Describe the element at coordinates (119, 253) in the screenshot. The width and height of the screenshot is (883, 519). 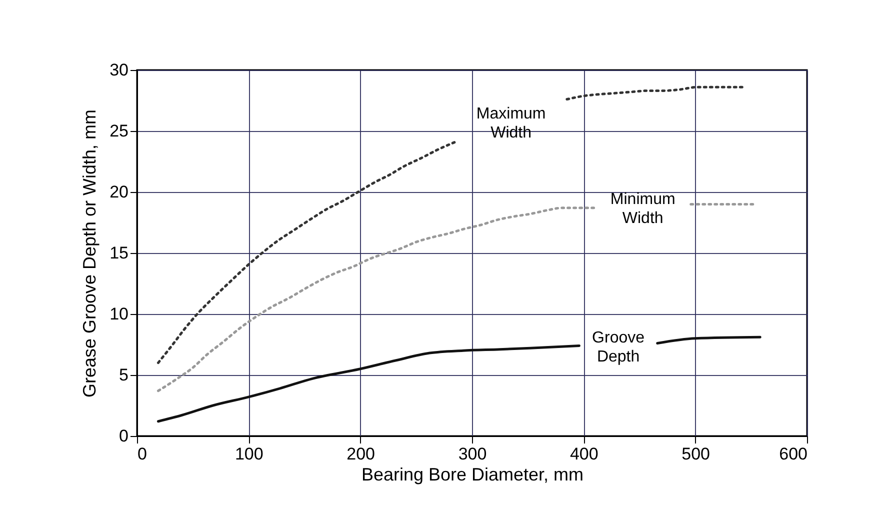
I see `y-tick-label: 15` at that location.